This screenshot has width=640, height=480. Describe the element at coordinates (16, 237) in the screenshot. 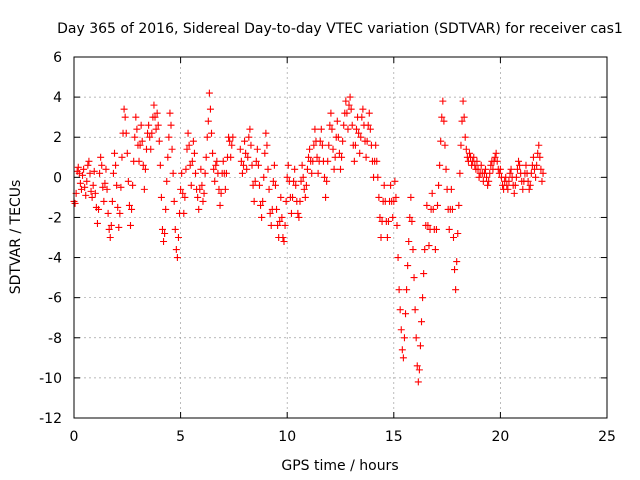

I see `y-axis-label: SDTVAR / TECUs` at that location.